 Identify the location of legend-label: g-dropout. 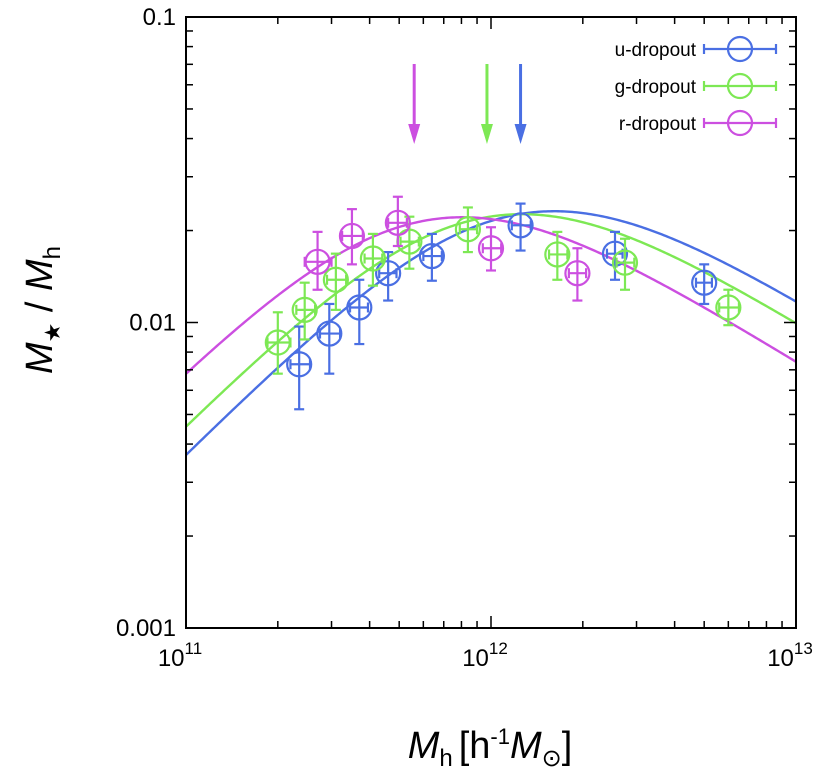
(656, 87).